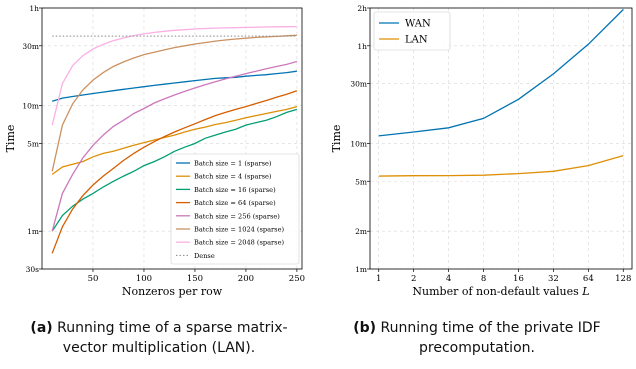 The height and width of the screenshot is (369, 636). Describe the element at coordinates (585, 291) in the screenshot. I see `x-axis-label-b-variable: L` at that location.